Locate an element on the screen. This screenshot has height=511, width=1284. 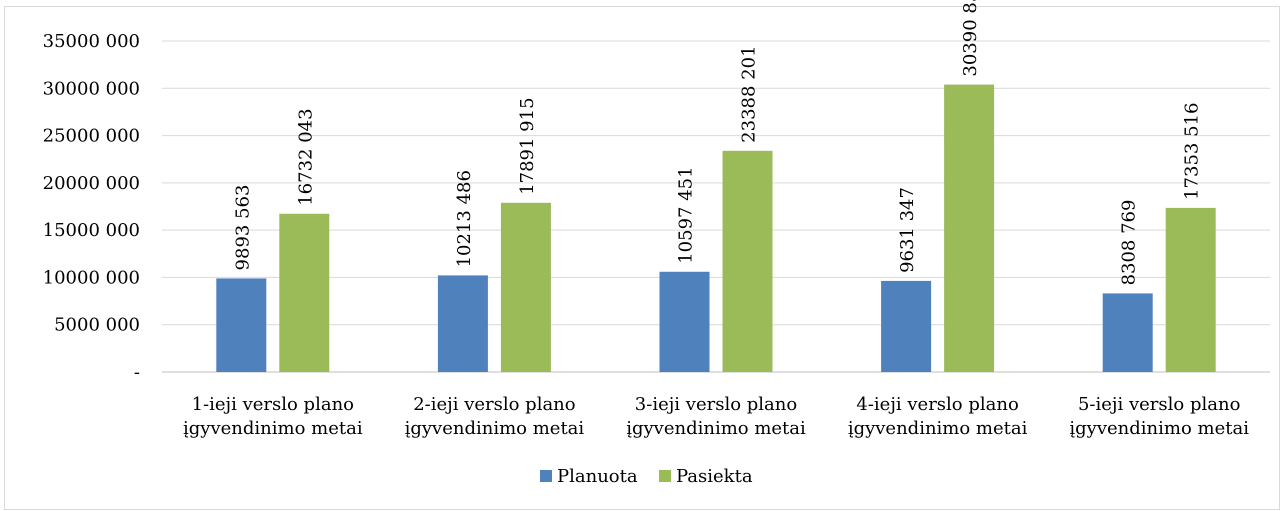
y-tick-label: 20000 000 is located at coordinates (91, 183).